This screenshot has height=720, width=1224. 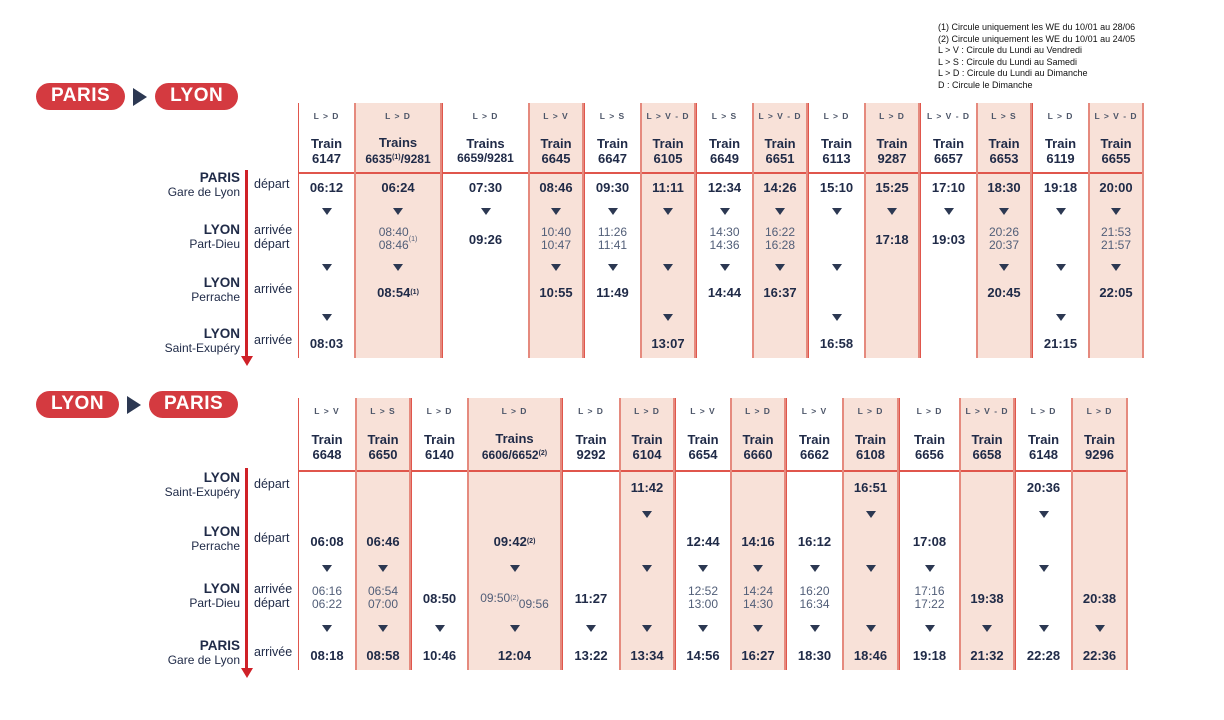 I want to click on time-cell: 16:37, so click(x=780, y=292).